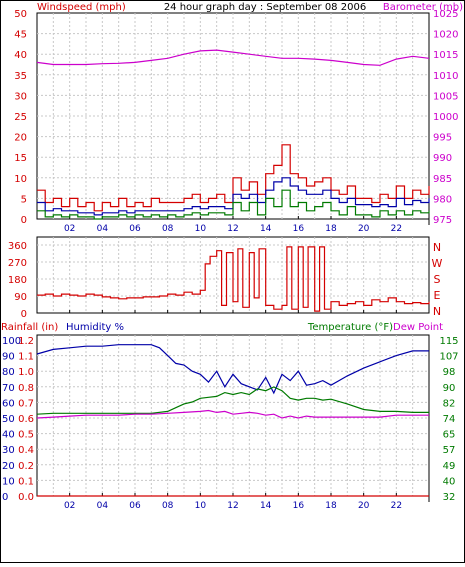 The image size is (465, 567). I want to click on rainfall-y-tick-label: 0.1, so click(26, 481).